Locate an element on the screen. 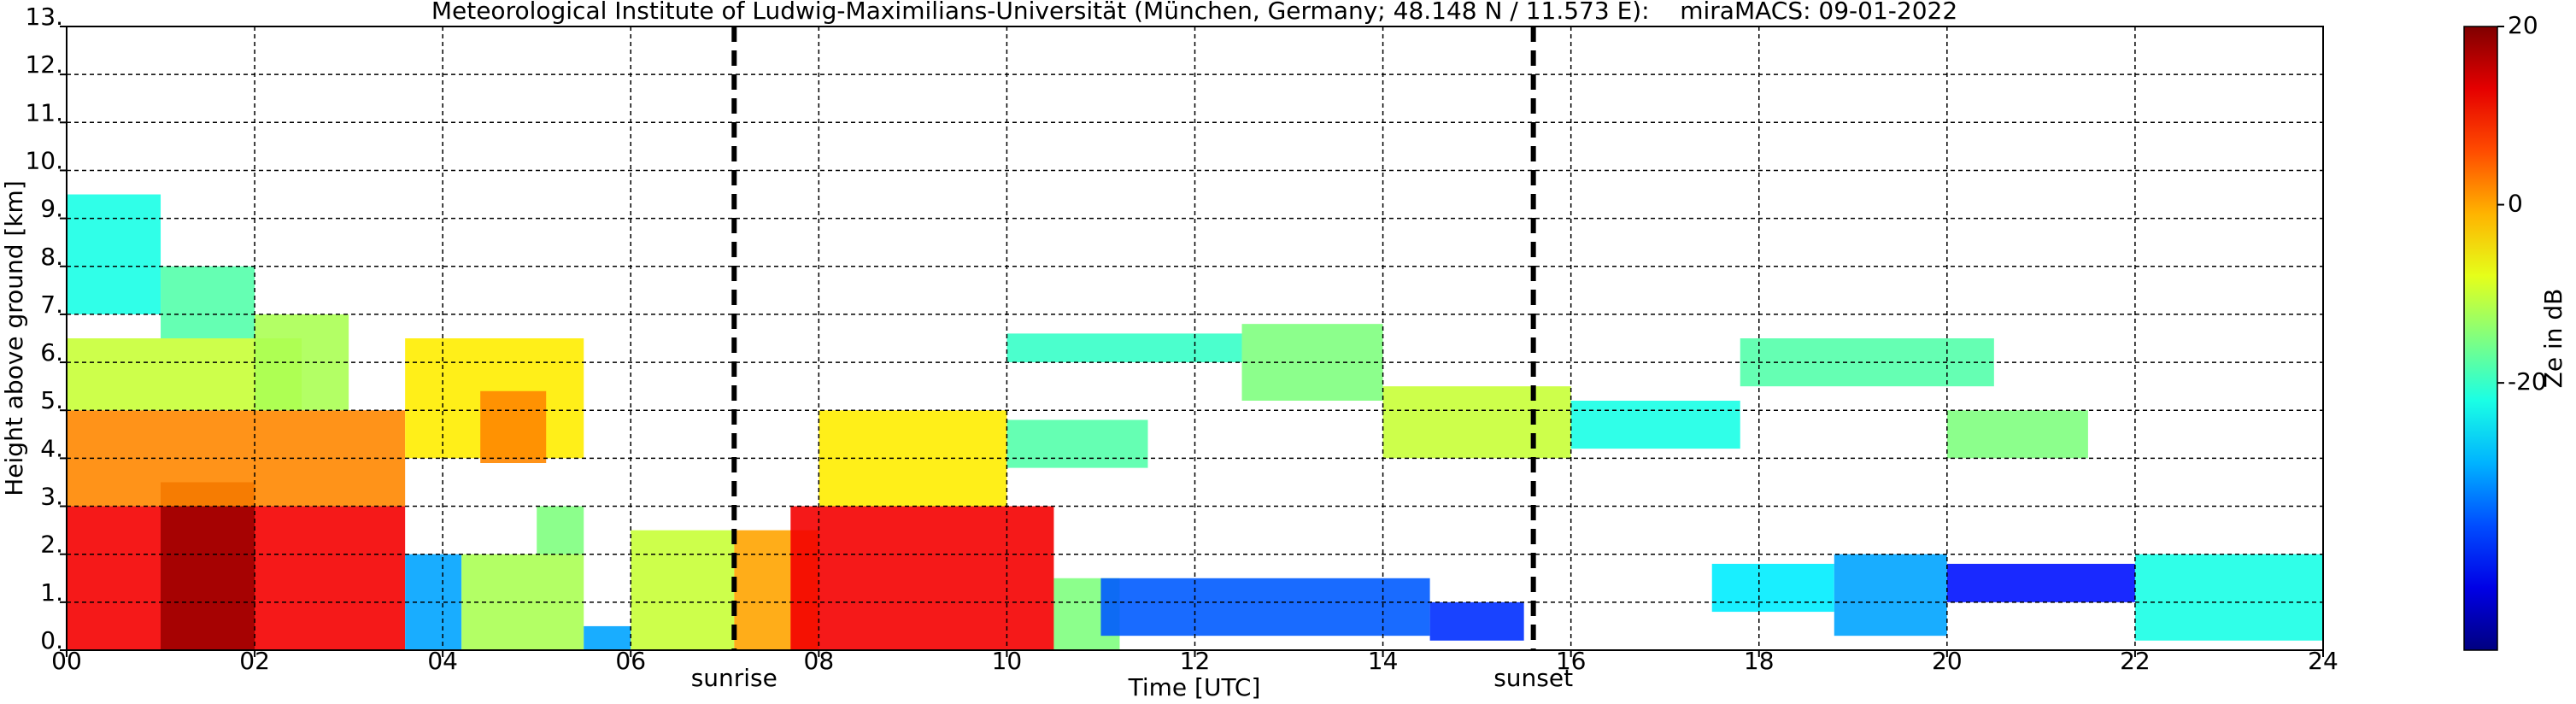 This screenshot has width=2576, height=704. y-tick-label: 7. is located at coordinates (51, 304).